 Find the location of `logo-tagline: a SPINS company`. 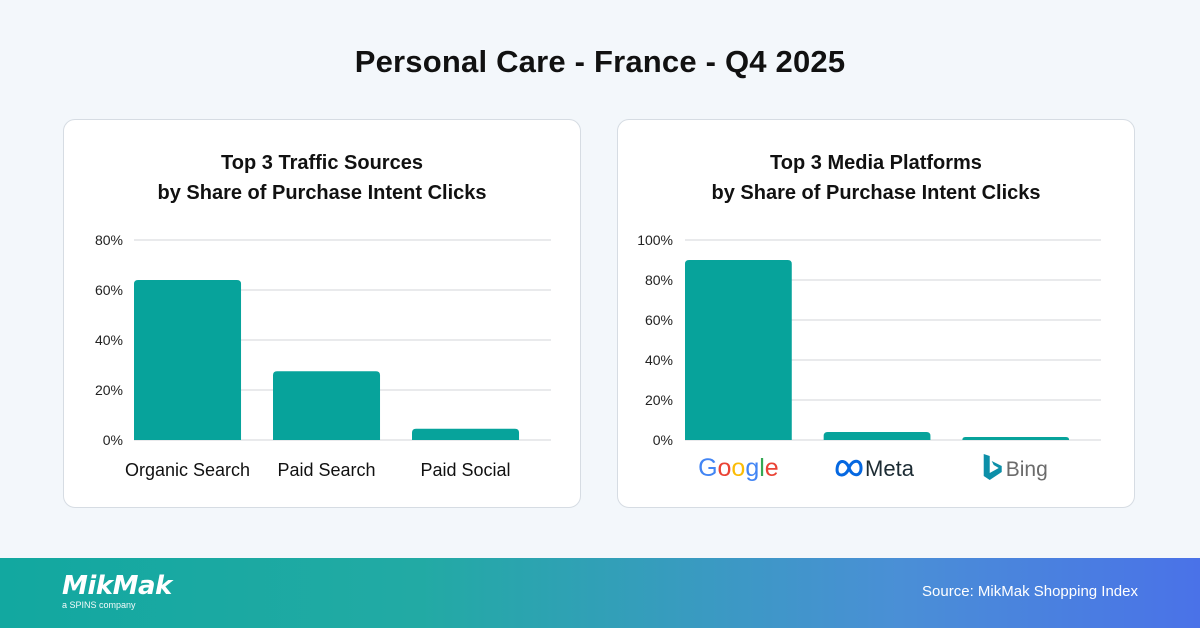

logo-tagline: a SPINS company is located at coordinates (99, 605).